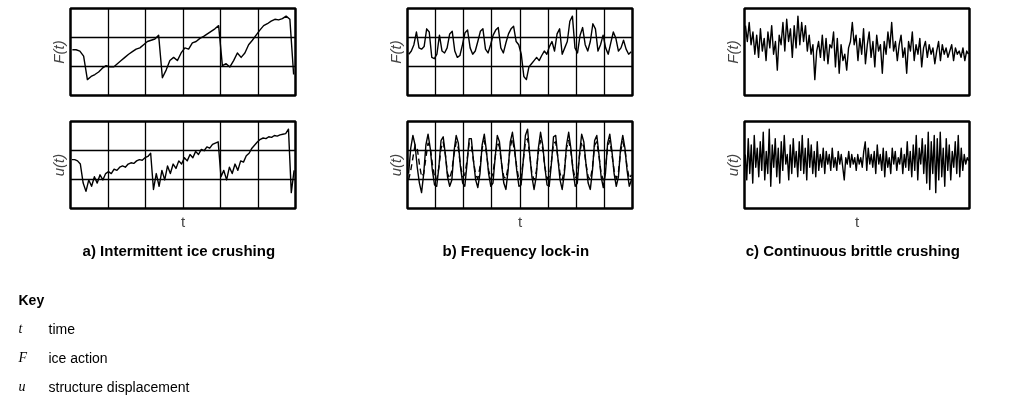  I want to click on text: Key, so click(31, 299).